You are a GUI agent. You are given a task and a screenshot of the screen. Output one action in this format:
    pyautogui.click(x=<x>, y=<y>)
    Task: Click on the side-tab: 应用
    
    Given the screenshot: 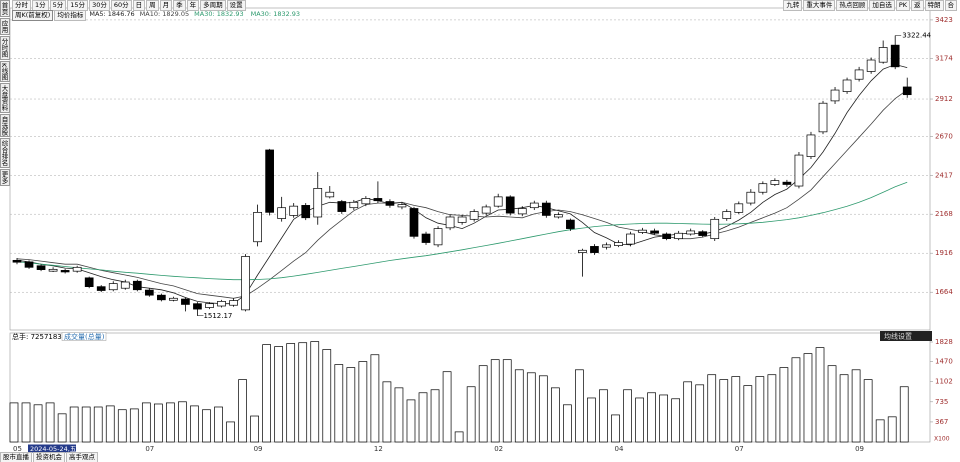 What is the action you would take?
    pyautogui.click(x=5, y=26)
    